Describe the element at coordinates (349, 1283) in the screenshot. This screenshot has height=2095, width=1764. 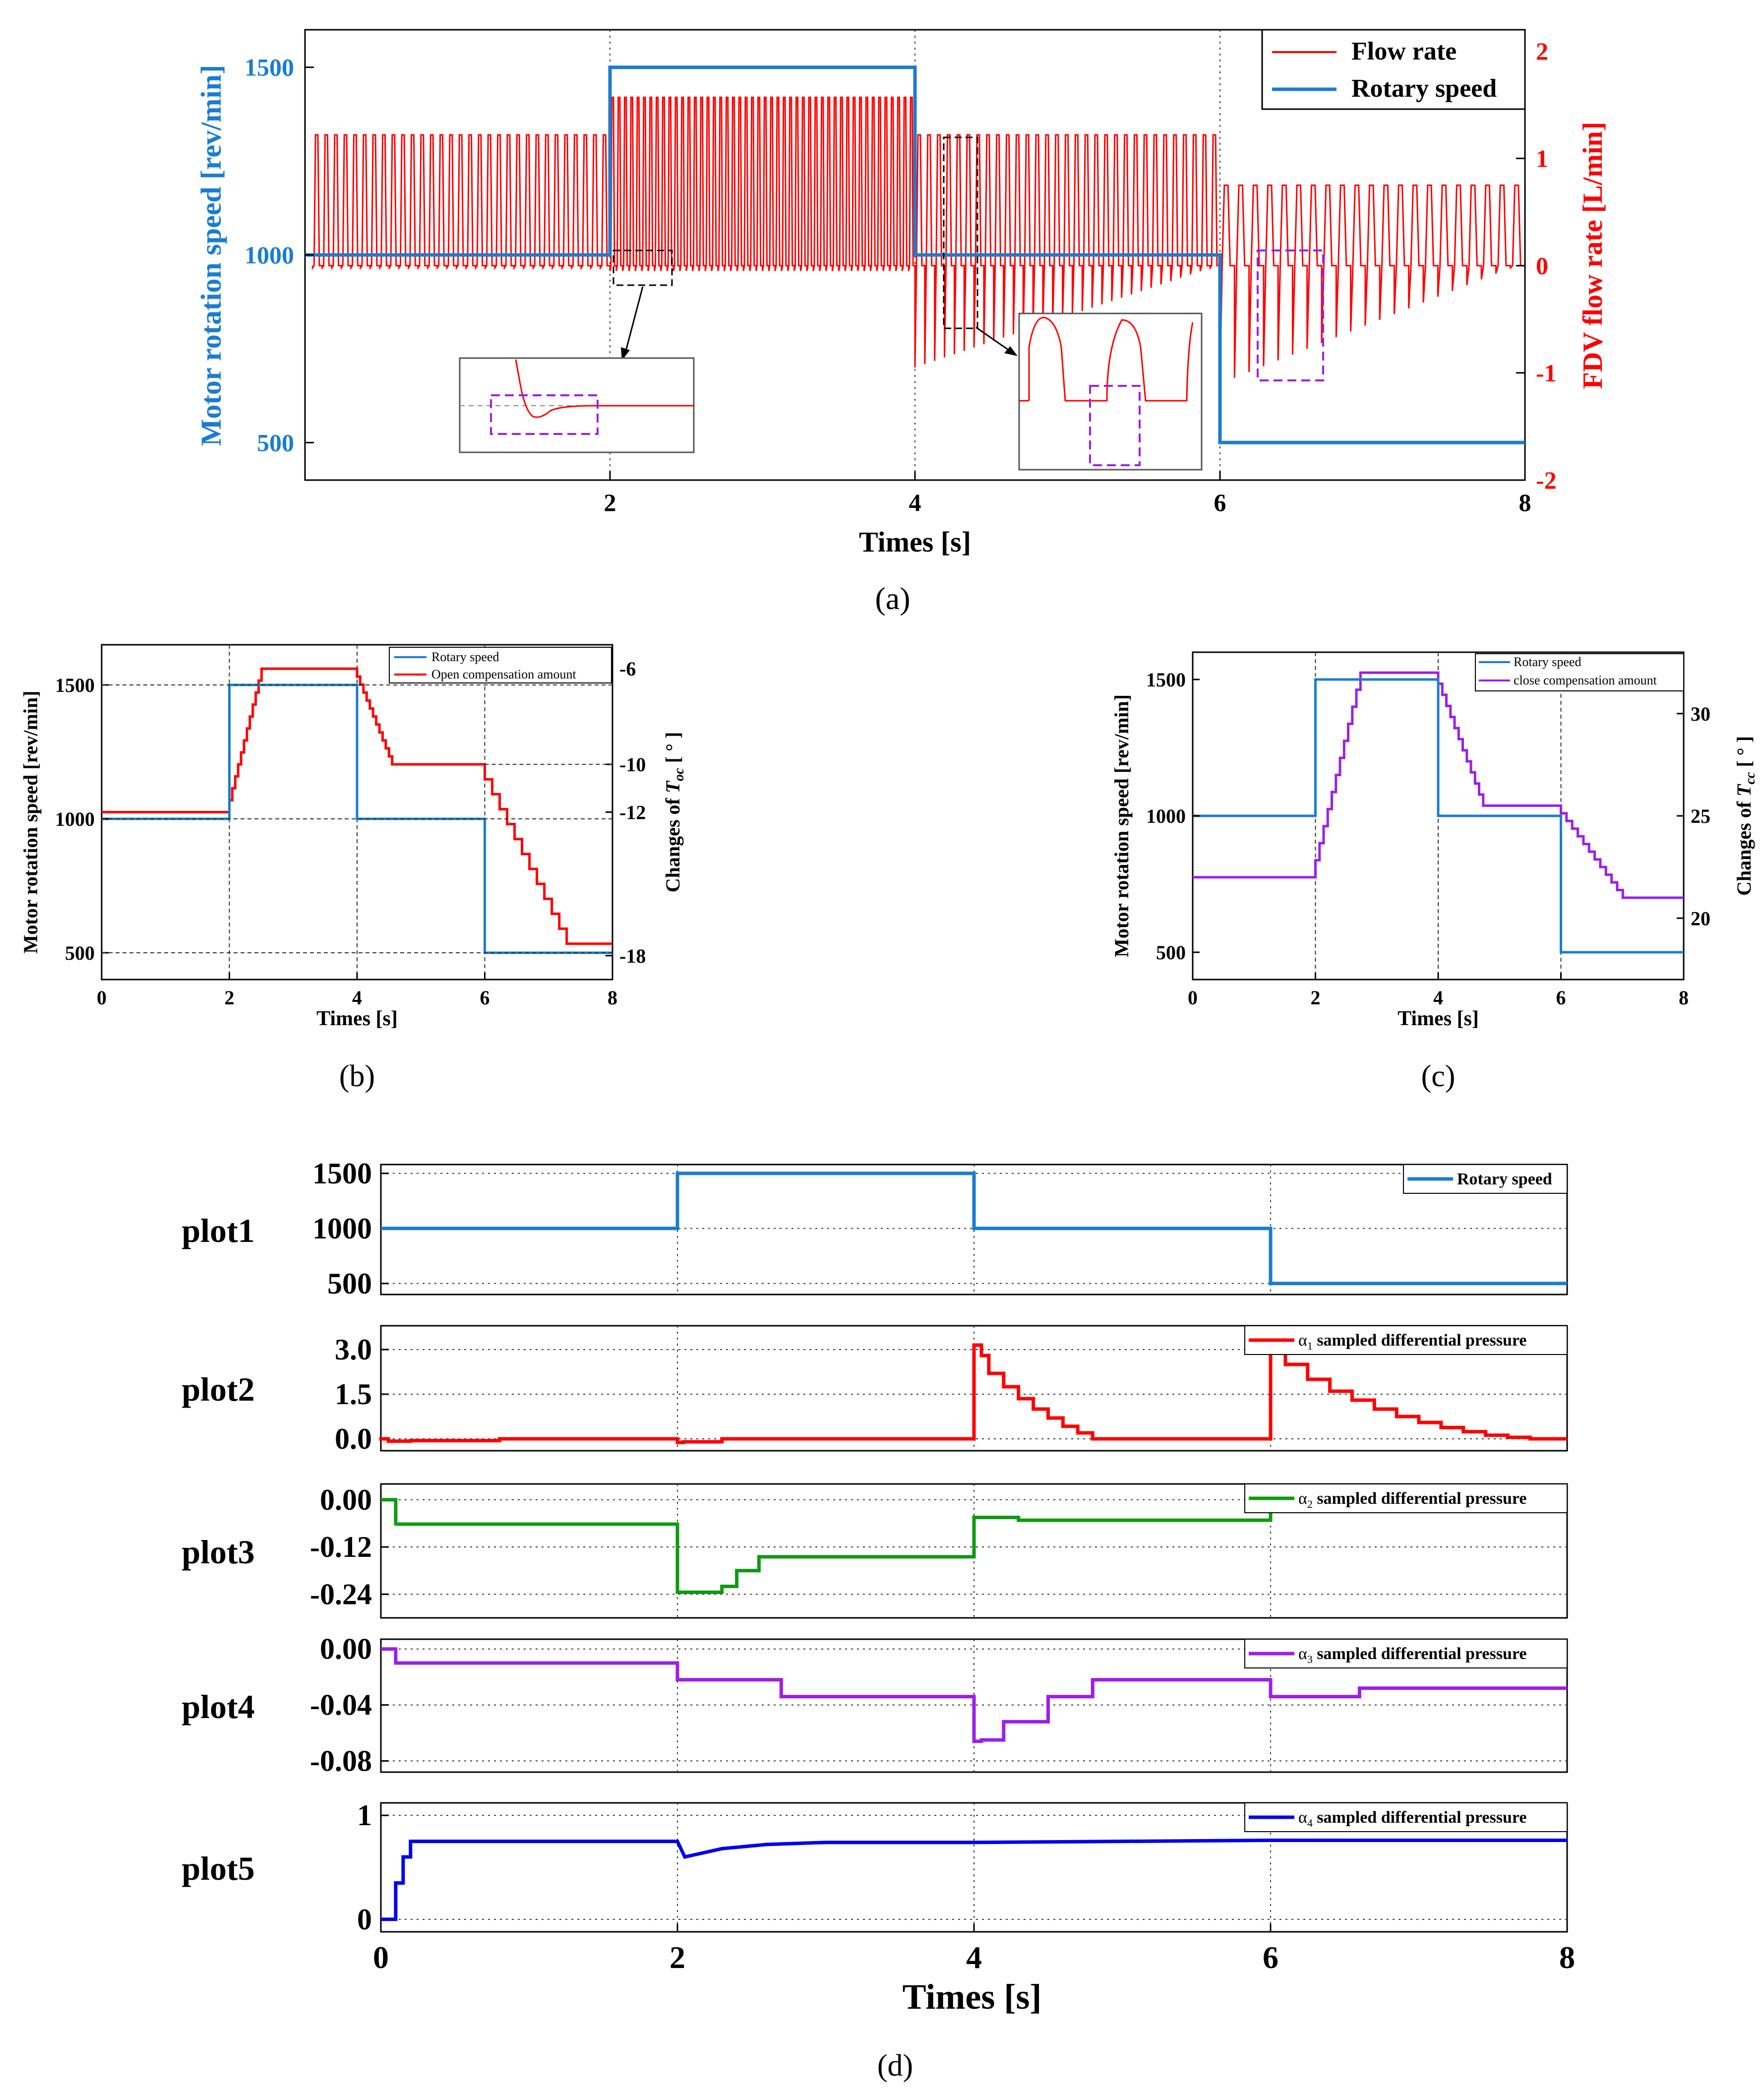
I see `ytick-label: 500` at that location.